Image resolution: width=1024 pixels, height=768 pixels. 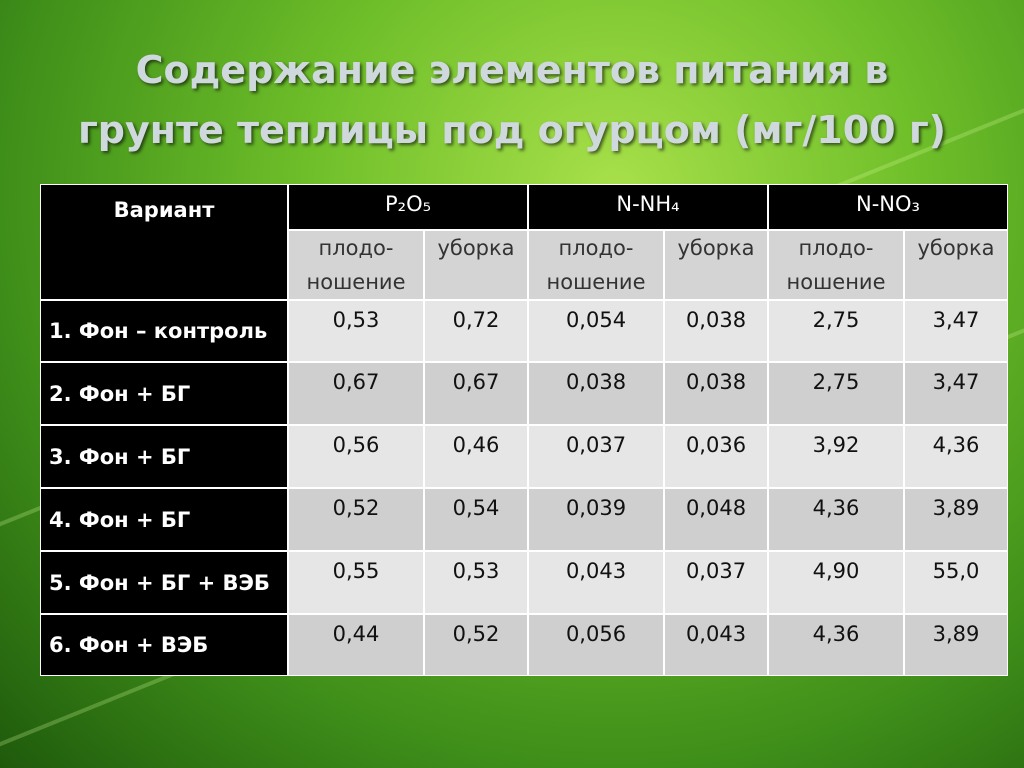 I want to click on group-header: N-NH₄, so click(x=648, y=207).